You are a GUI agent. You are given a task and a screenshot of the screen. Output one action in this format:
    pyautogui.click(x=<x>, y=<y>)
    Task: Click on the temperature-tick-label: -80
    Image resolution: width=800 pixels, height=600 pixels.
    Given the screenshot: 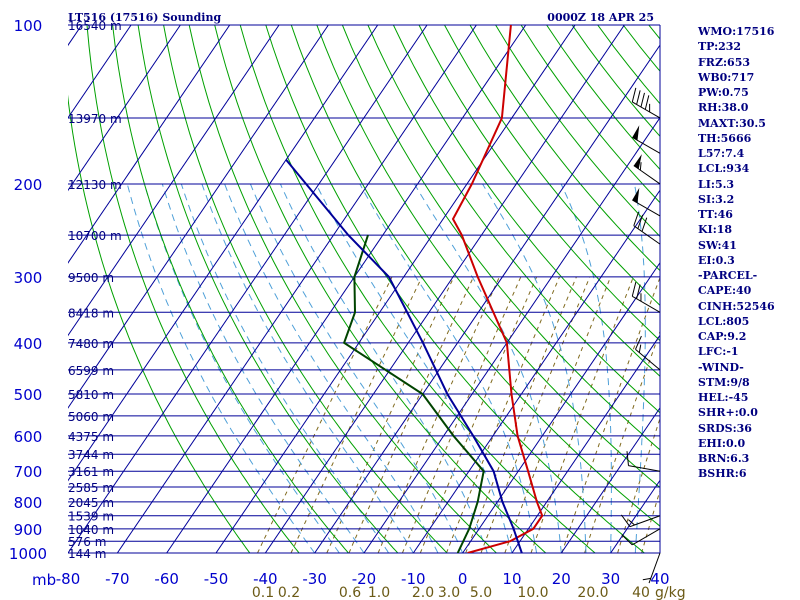 What is the action you would take?
    pyautogui.click(x=68, y=579)
    